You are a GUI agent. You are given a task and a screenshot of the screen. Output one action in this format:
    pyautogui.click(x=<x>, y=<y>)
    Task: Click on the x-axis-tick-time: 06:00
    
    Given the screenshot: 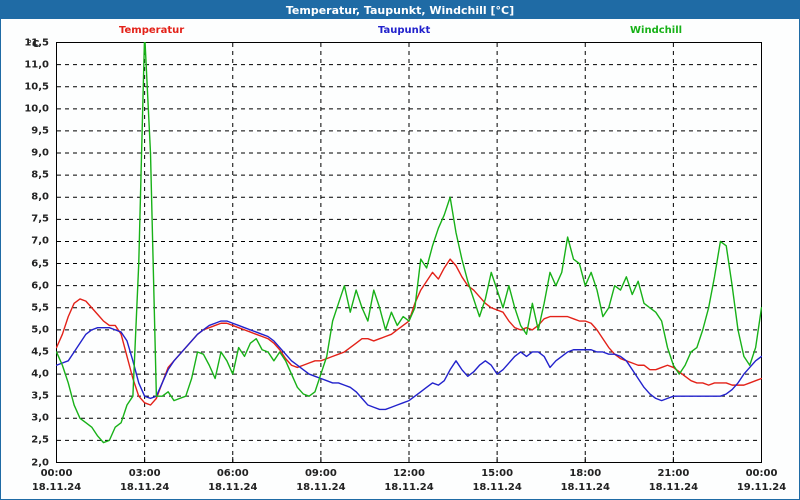 What is the action you would take?
    pyautogui.click(x=232, y=473)
    